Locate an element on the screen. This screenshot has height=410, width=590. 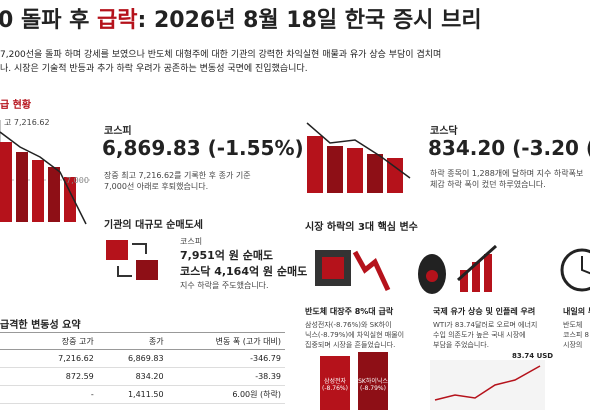
table-header: 장중 고가 is located at coordinates (63, 341).